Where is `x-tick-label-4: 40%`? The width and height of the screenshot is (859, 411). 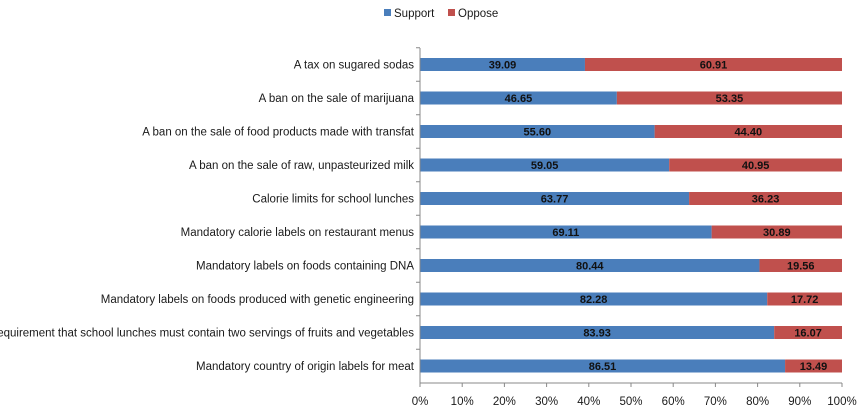 x-tick-label-4: 40% is located at coordinates (588, 402).